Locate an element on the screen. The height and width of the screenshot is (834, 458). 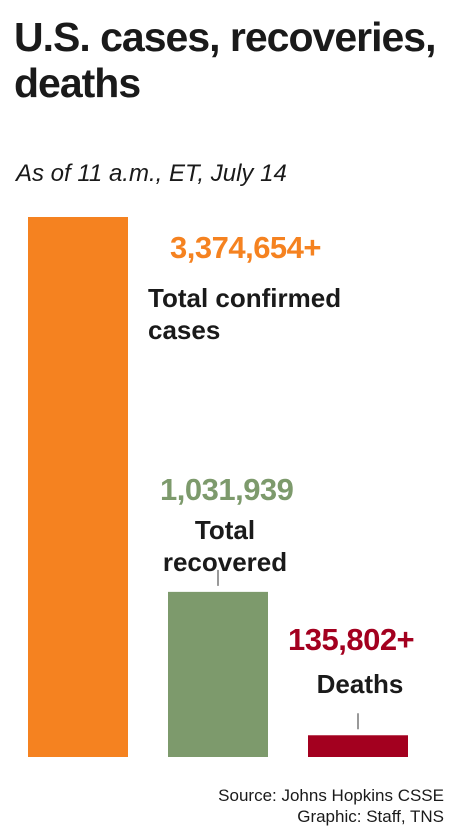
chart-title: U.S. cases, recoveries, deaths is located at coordinates (225, 60).